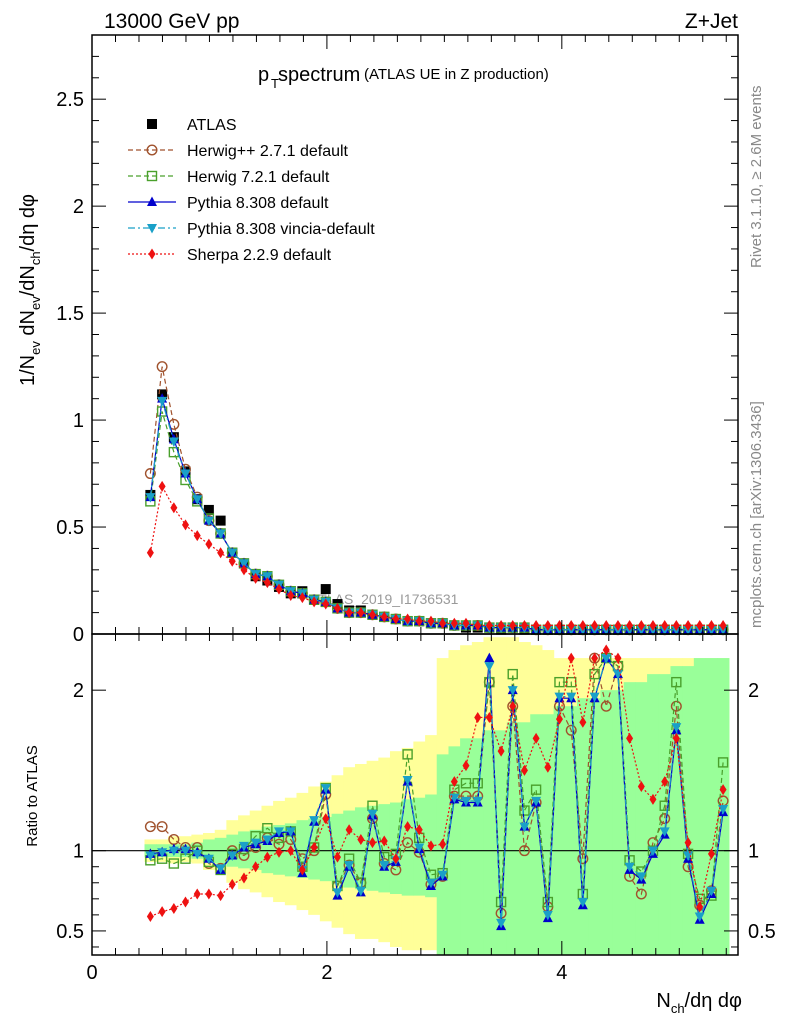 The image size is (786, 1024). Describe the element at coordinates (753, 852) in the screenshot. I see `ratio-ytick-label-right: 1` at that location.